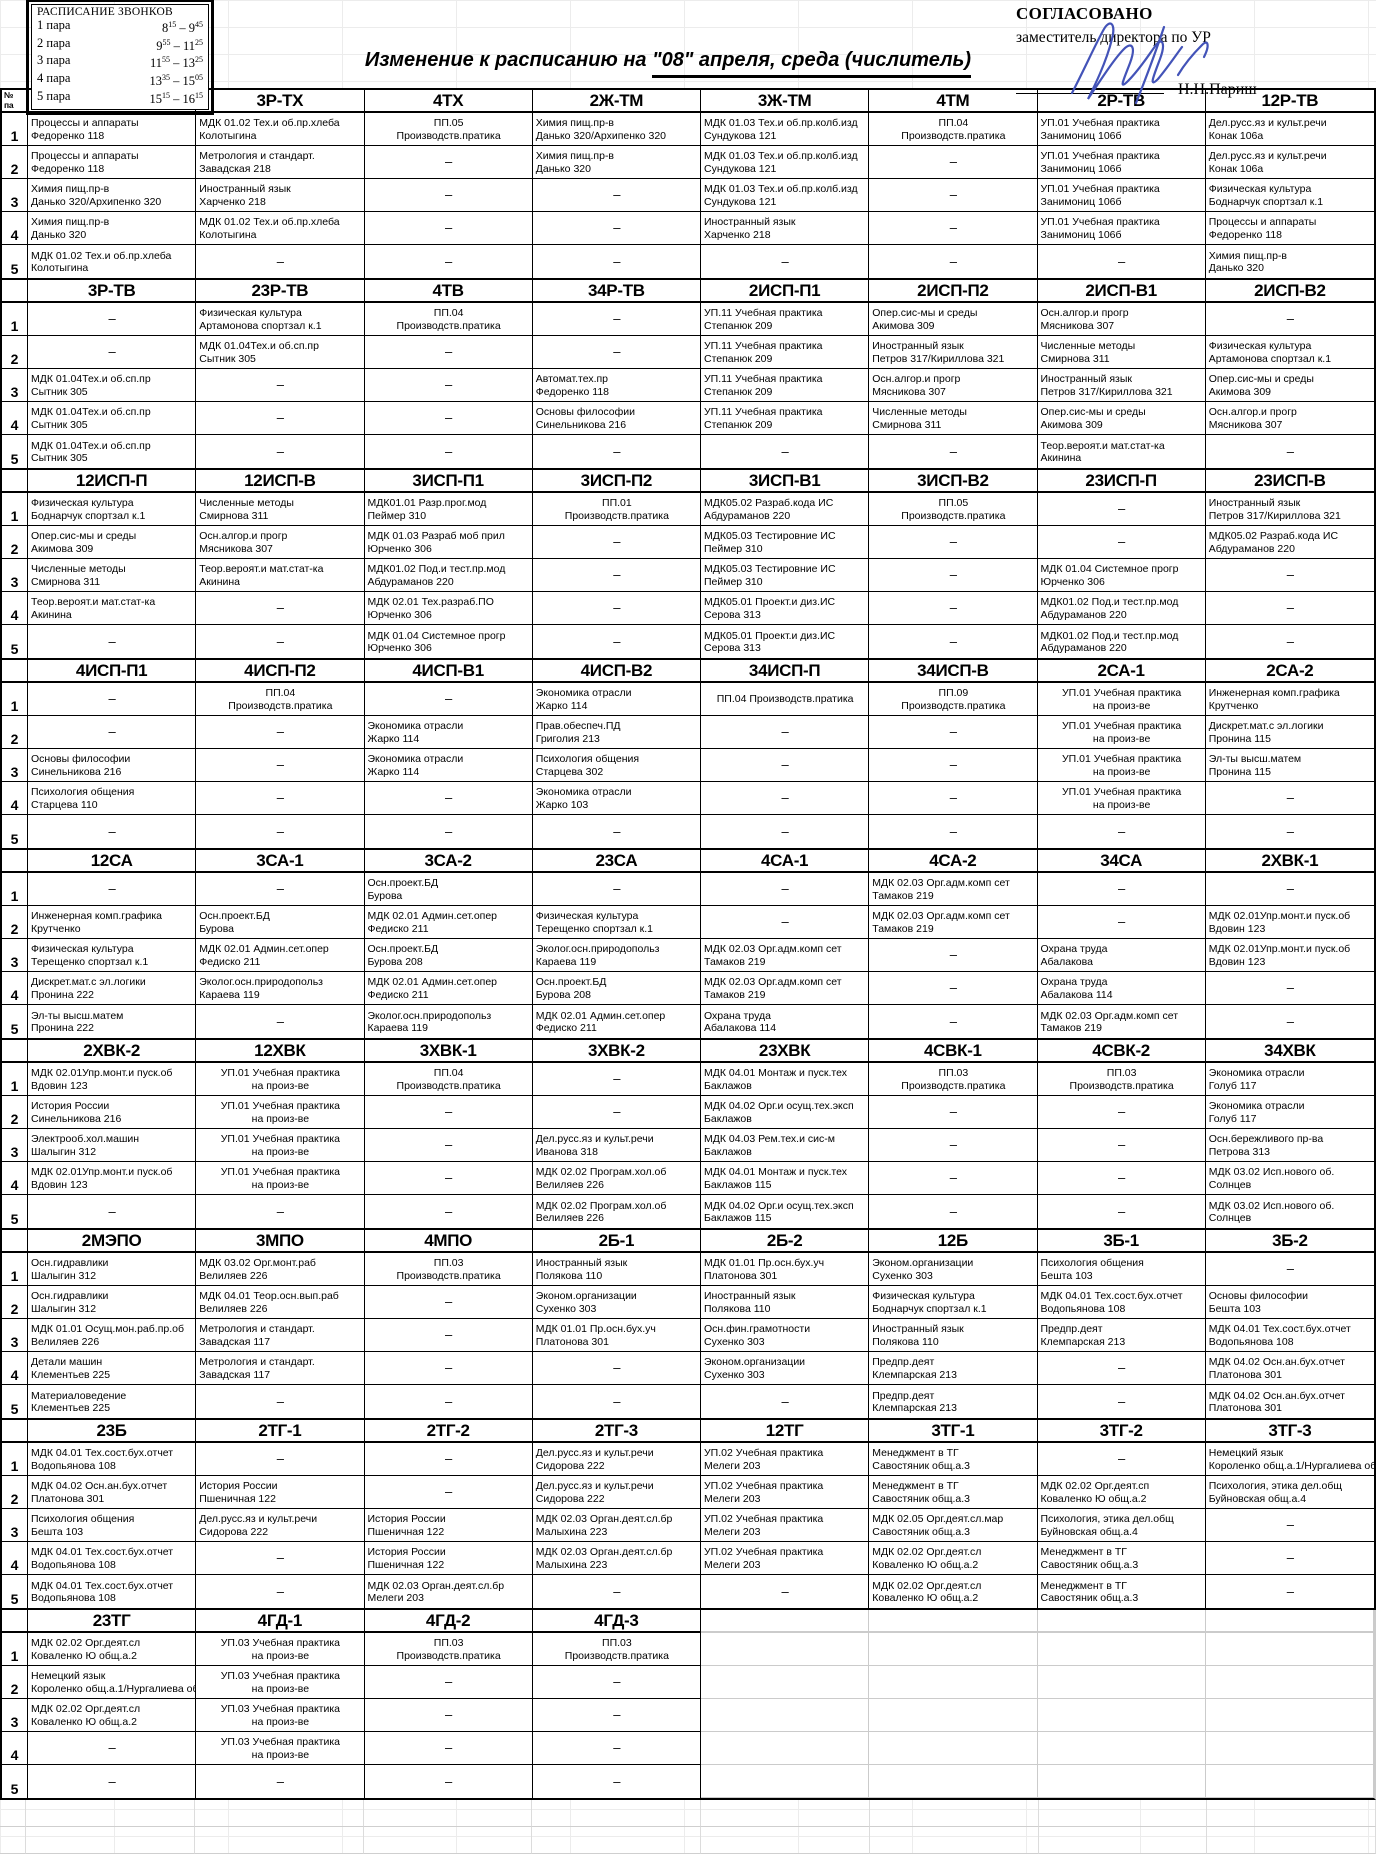  What do you see at coordinates (953, 1073) in the screenshot?
I see `lesson-subject: ПП.03` at bounding box center [953, 1073].